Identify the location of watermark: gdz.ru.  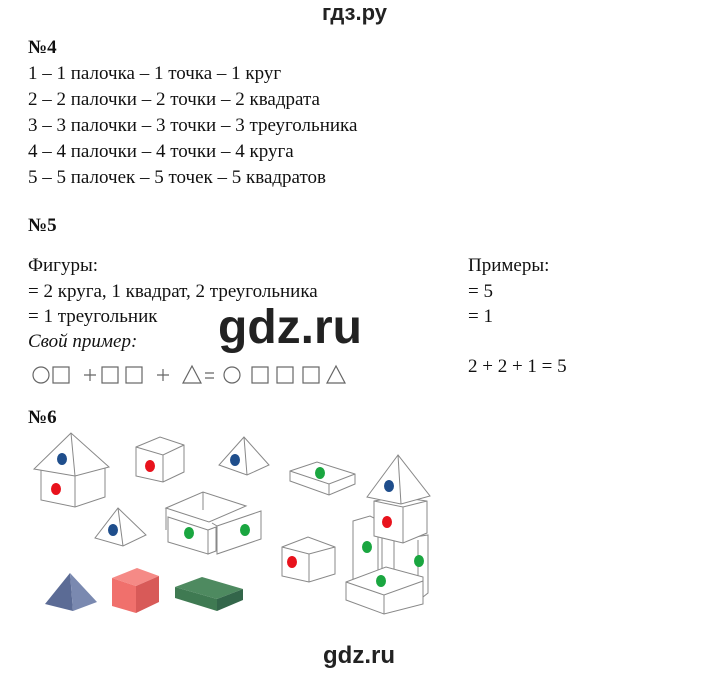
(290, 327).